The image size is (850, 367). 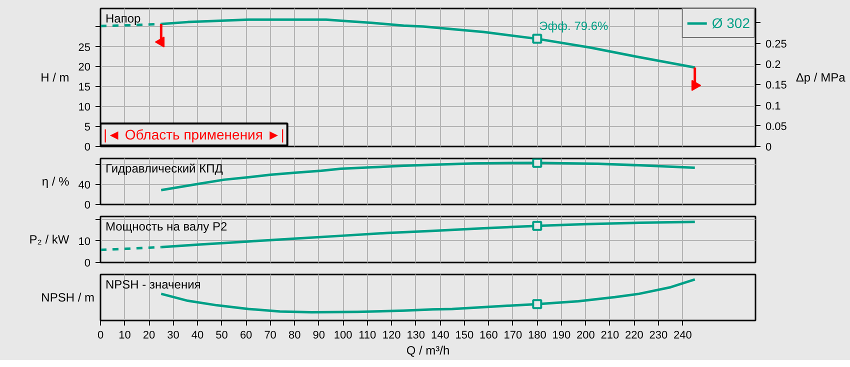 What do you see at coordinates (610, 336) in the screenshot?
I see `x-tick-label: 210` at bounding box center [610, 336].